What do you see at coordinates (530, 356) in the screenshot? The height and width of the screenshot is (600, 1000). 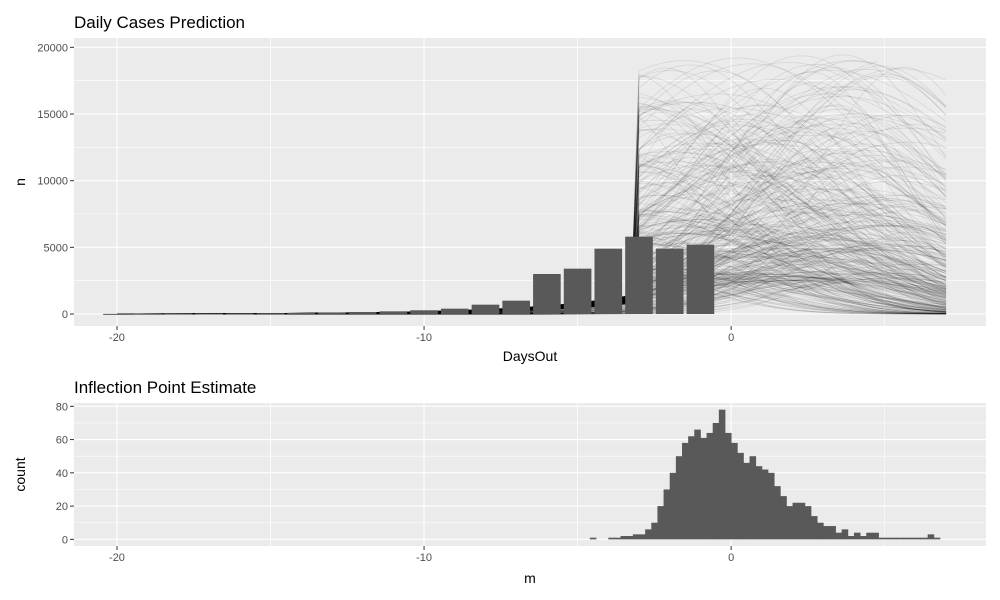 I see `x-axis-label: DaysOut` at bounding box center [530, 356].